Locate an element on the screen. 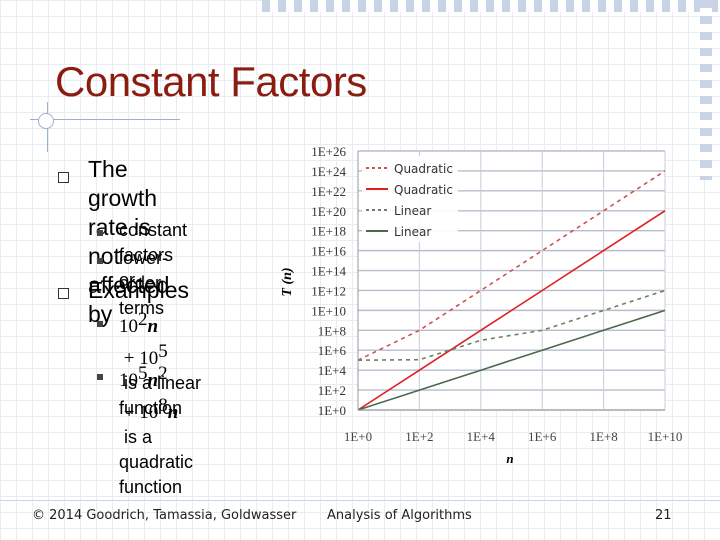 The height and width of the screenshot is (540, 720). sub-bullet-1-1: constant factors or is located at coordinates (153, 255).